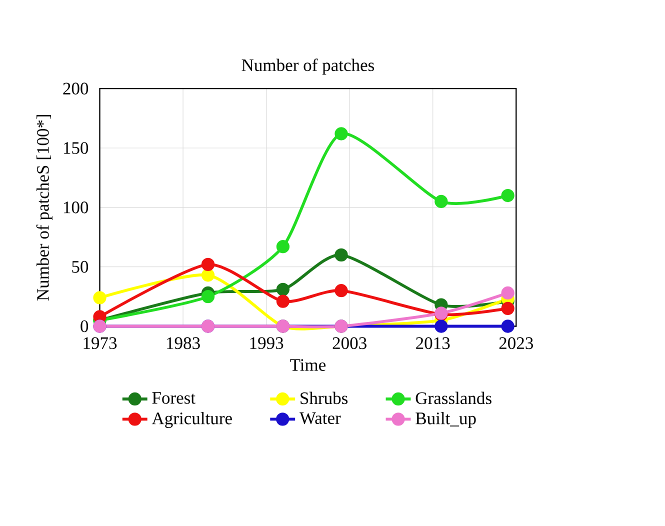  I want to click on legend-label: Shrubs, so click(324, 398).